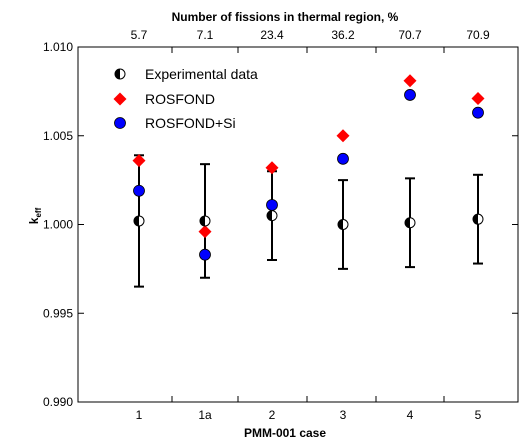  What do you see at coordinates (285, 17) in the screenshot?
I see `top-axis-title: Number of fissions in thermal region, %` at bounding box center [285, 17].